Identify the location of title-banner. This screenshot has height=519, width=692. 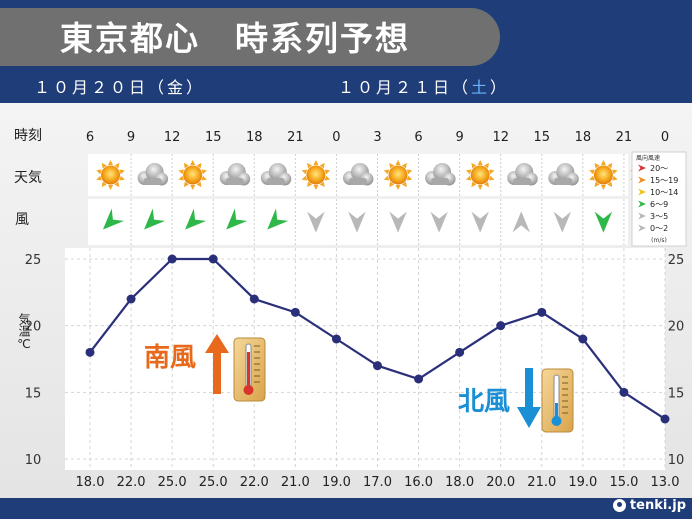
(250, 37).